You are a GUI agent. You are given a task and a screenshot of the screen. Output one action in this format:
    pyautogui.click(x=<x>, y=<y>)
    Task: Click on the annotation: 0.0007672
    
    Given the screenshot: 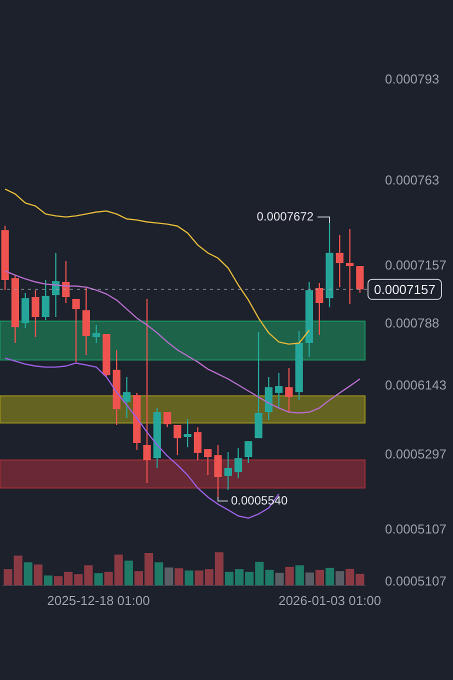 What is the action you would take?
    pyautogui.click(x=285, y=216)
    